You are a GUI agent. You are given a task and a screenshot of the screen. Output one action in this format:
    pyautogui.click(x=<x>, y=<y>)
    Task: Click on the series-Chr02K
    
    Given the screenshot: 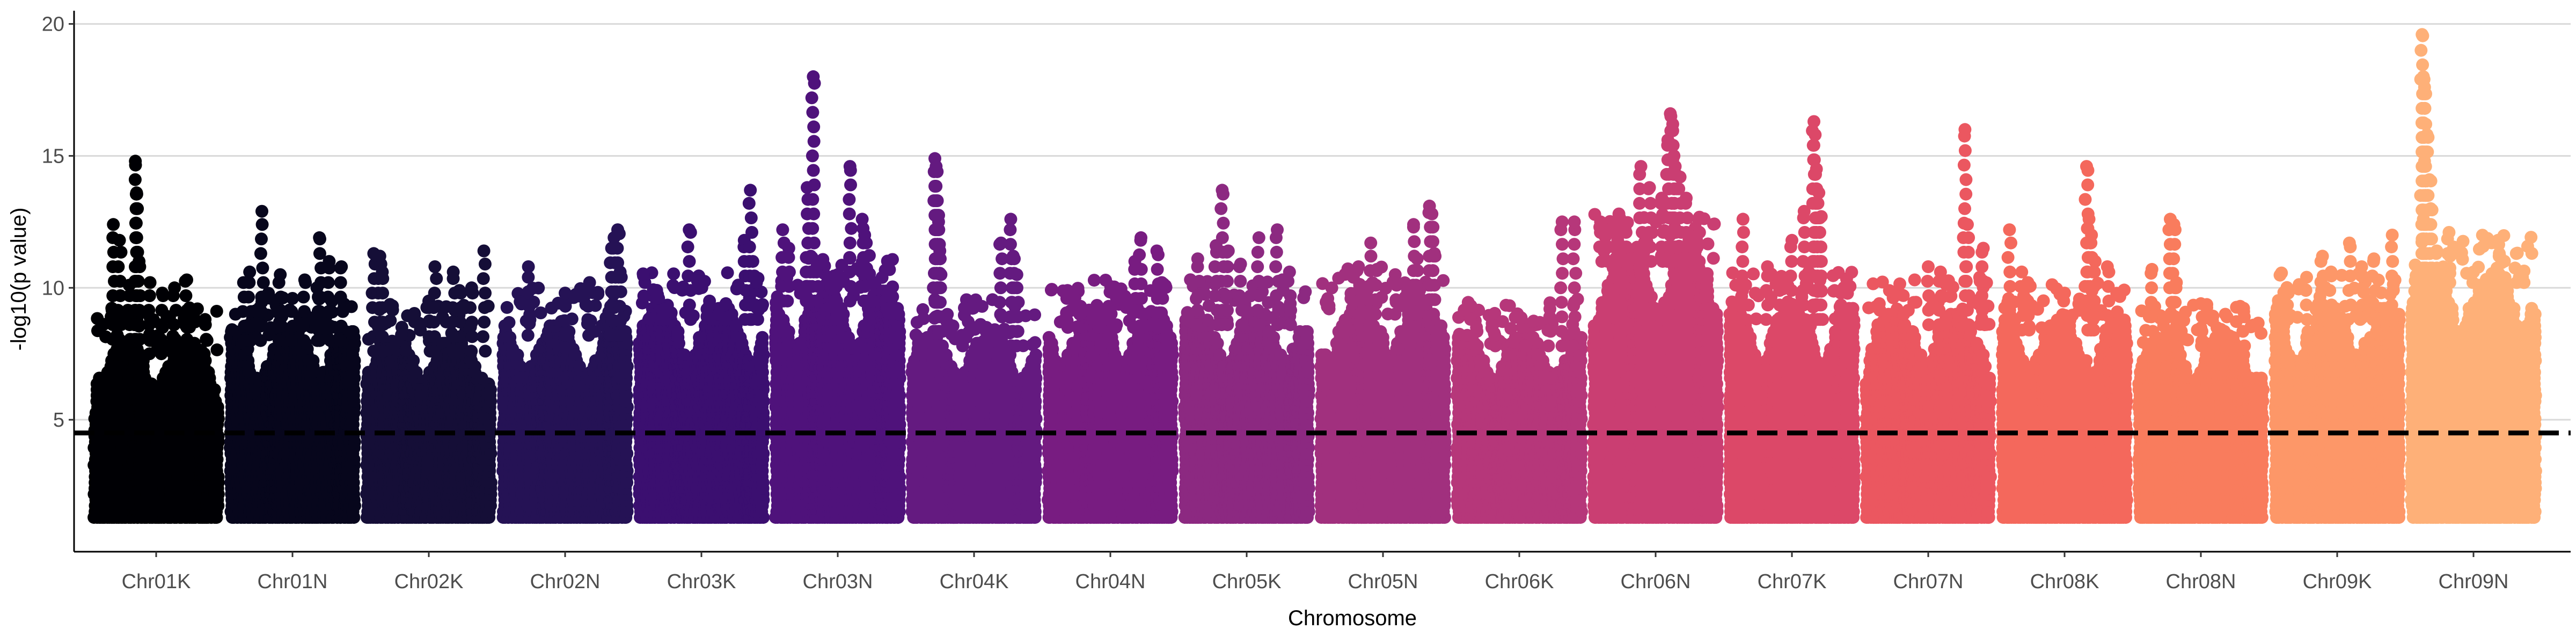 What is the action you would take?
    pyautogui.click(x=428, y=384)
    